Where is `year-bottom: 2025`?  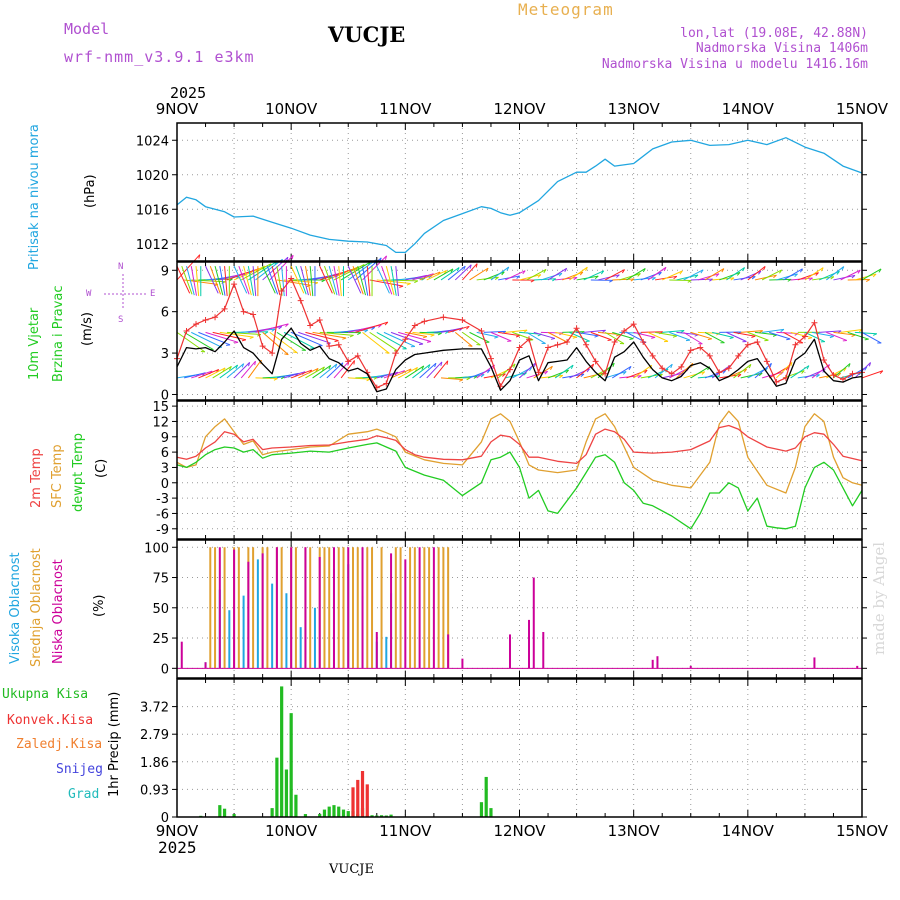
year-bottom: 2025 is located at coordinates (177, 847).